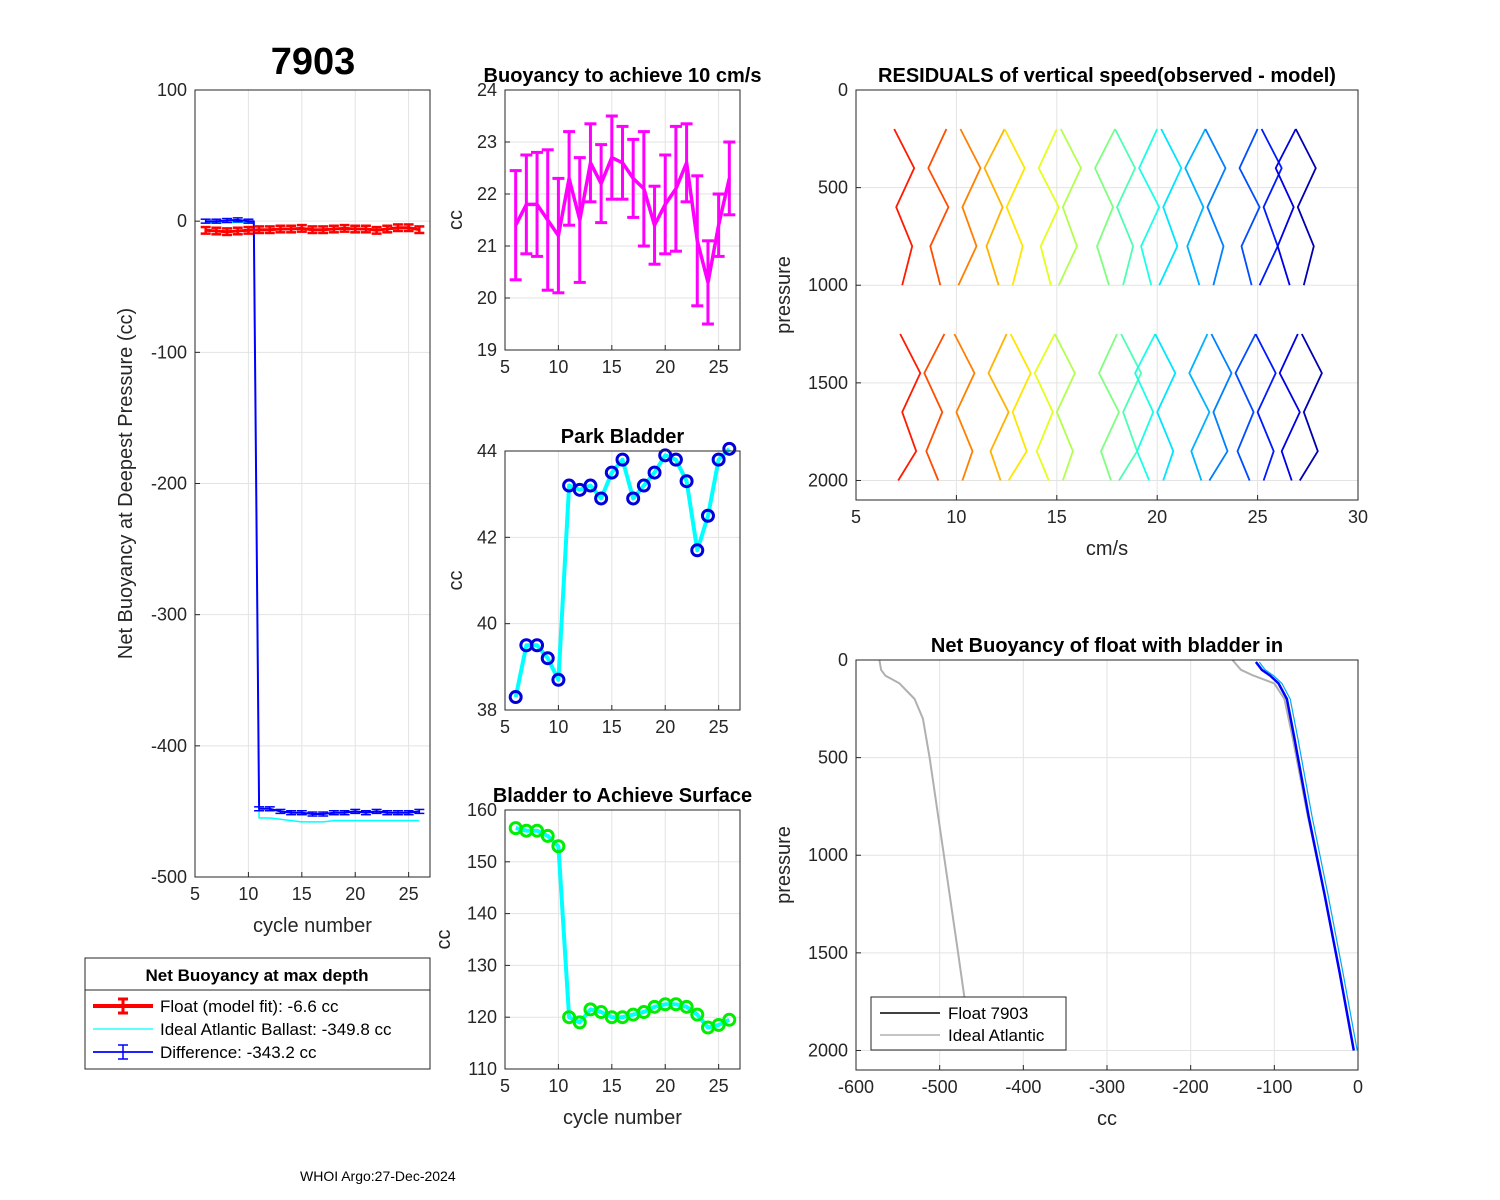 The width and height of the screenshot is (1500, 1200). I want to click on main-title: 7903, so click(313, 62).